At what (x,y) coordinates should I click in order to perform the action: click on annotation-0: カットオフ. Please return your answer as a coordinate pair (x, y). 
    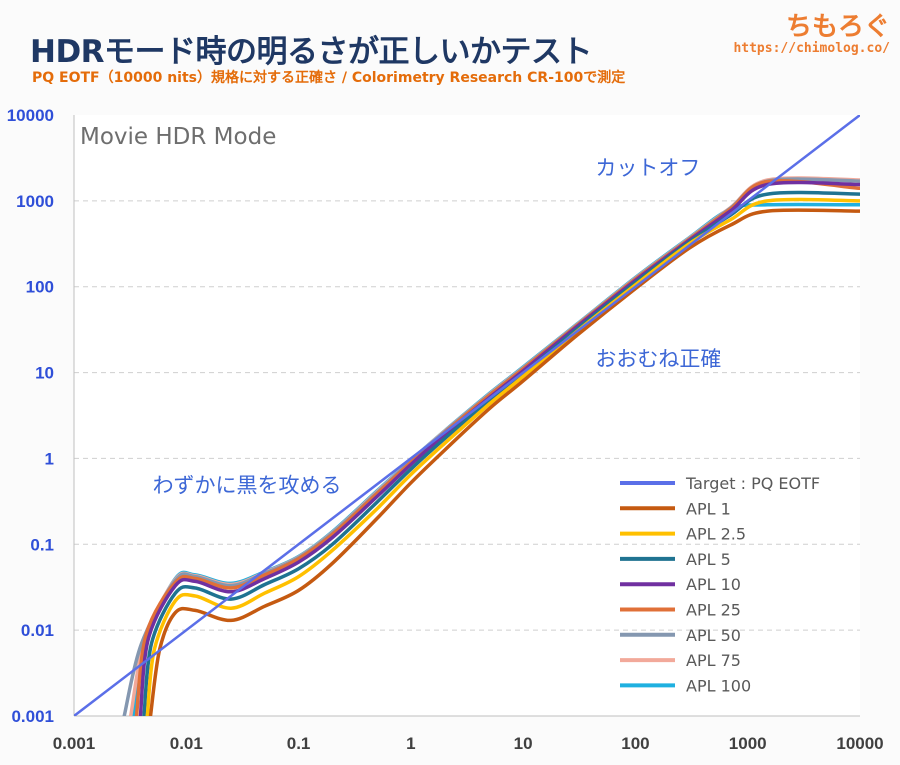
    Looking at the image, I should click on (647, 168).